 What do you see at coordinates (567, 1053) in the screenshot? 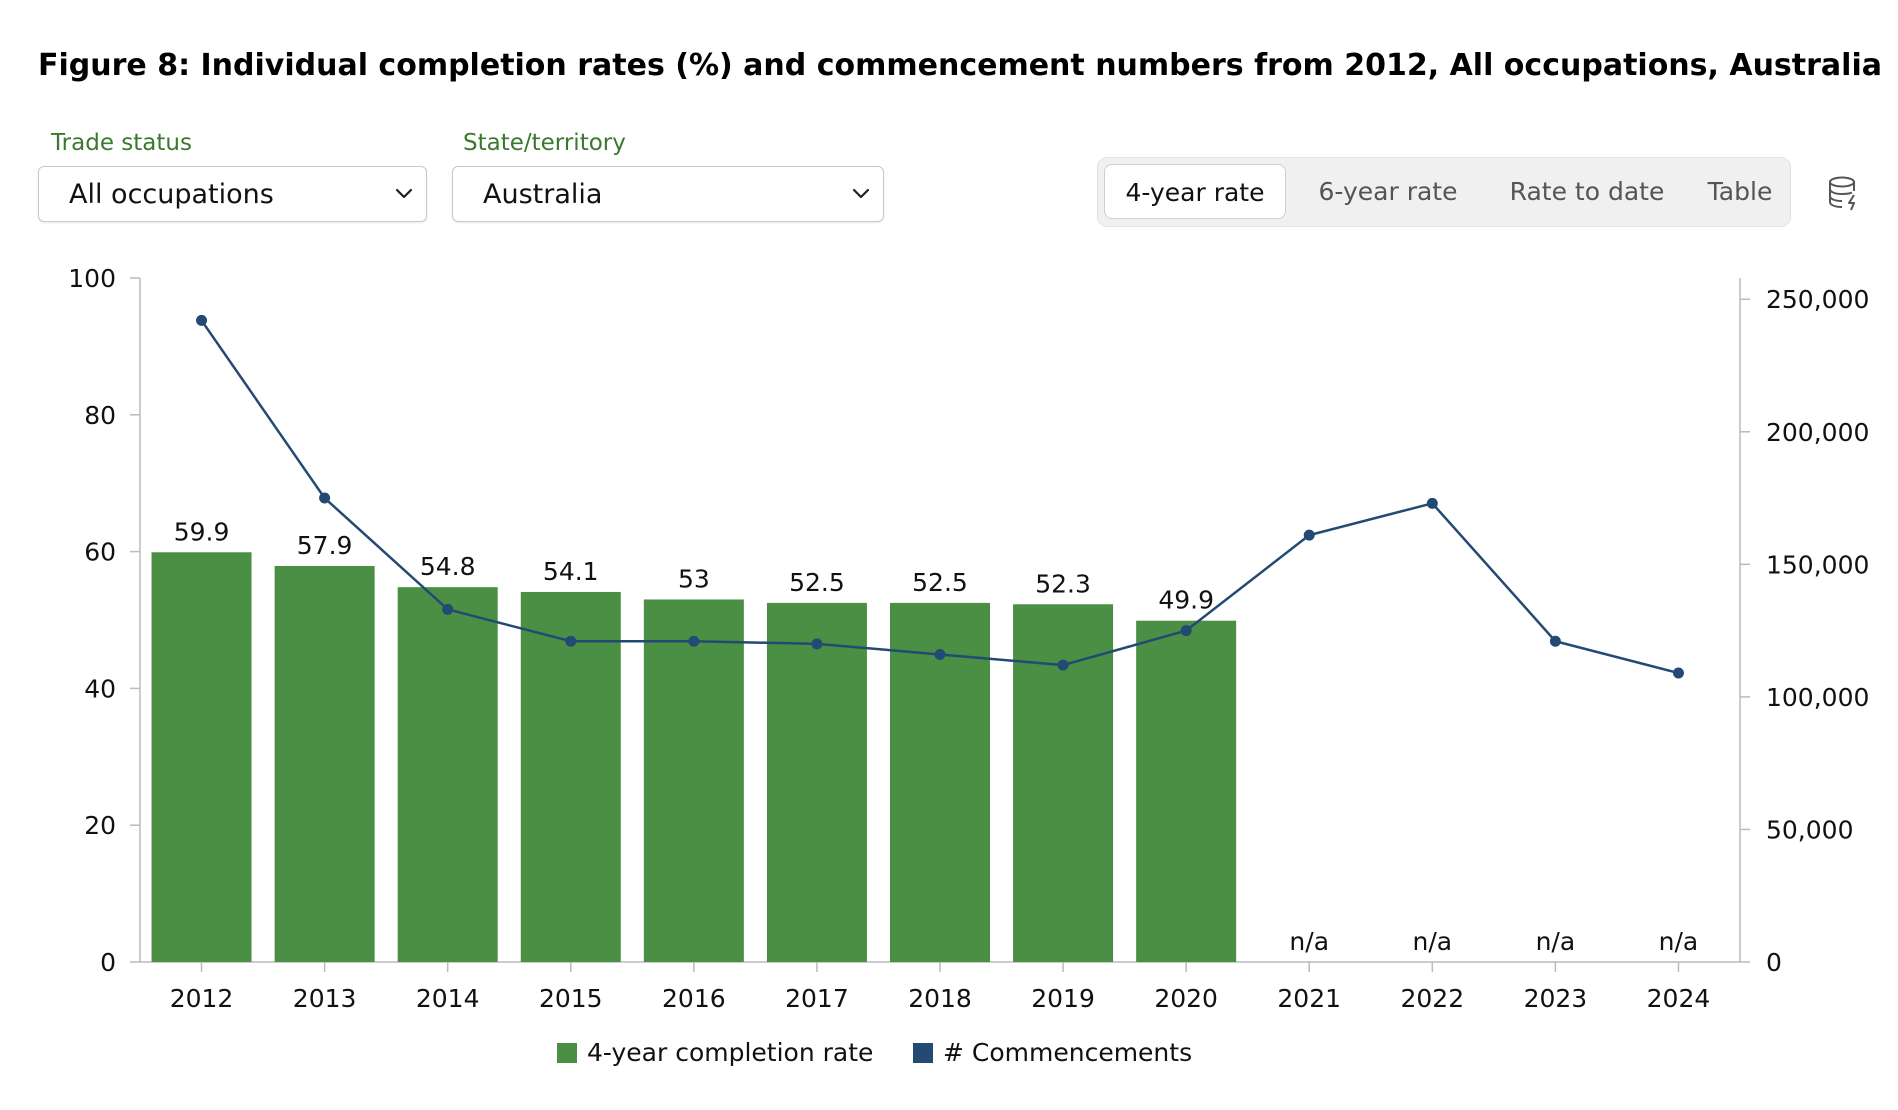
I see `legend-swatch-bar` at bounding box center [567, 1053].